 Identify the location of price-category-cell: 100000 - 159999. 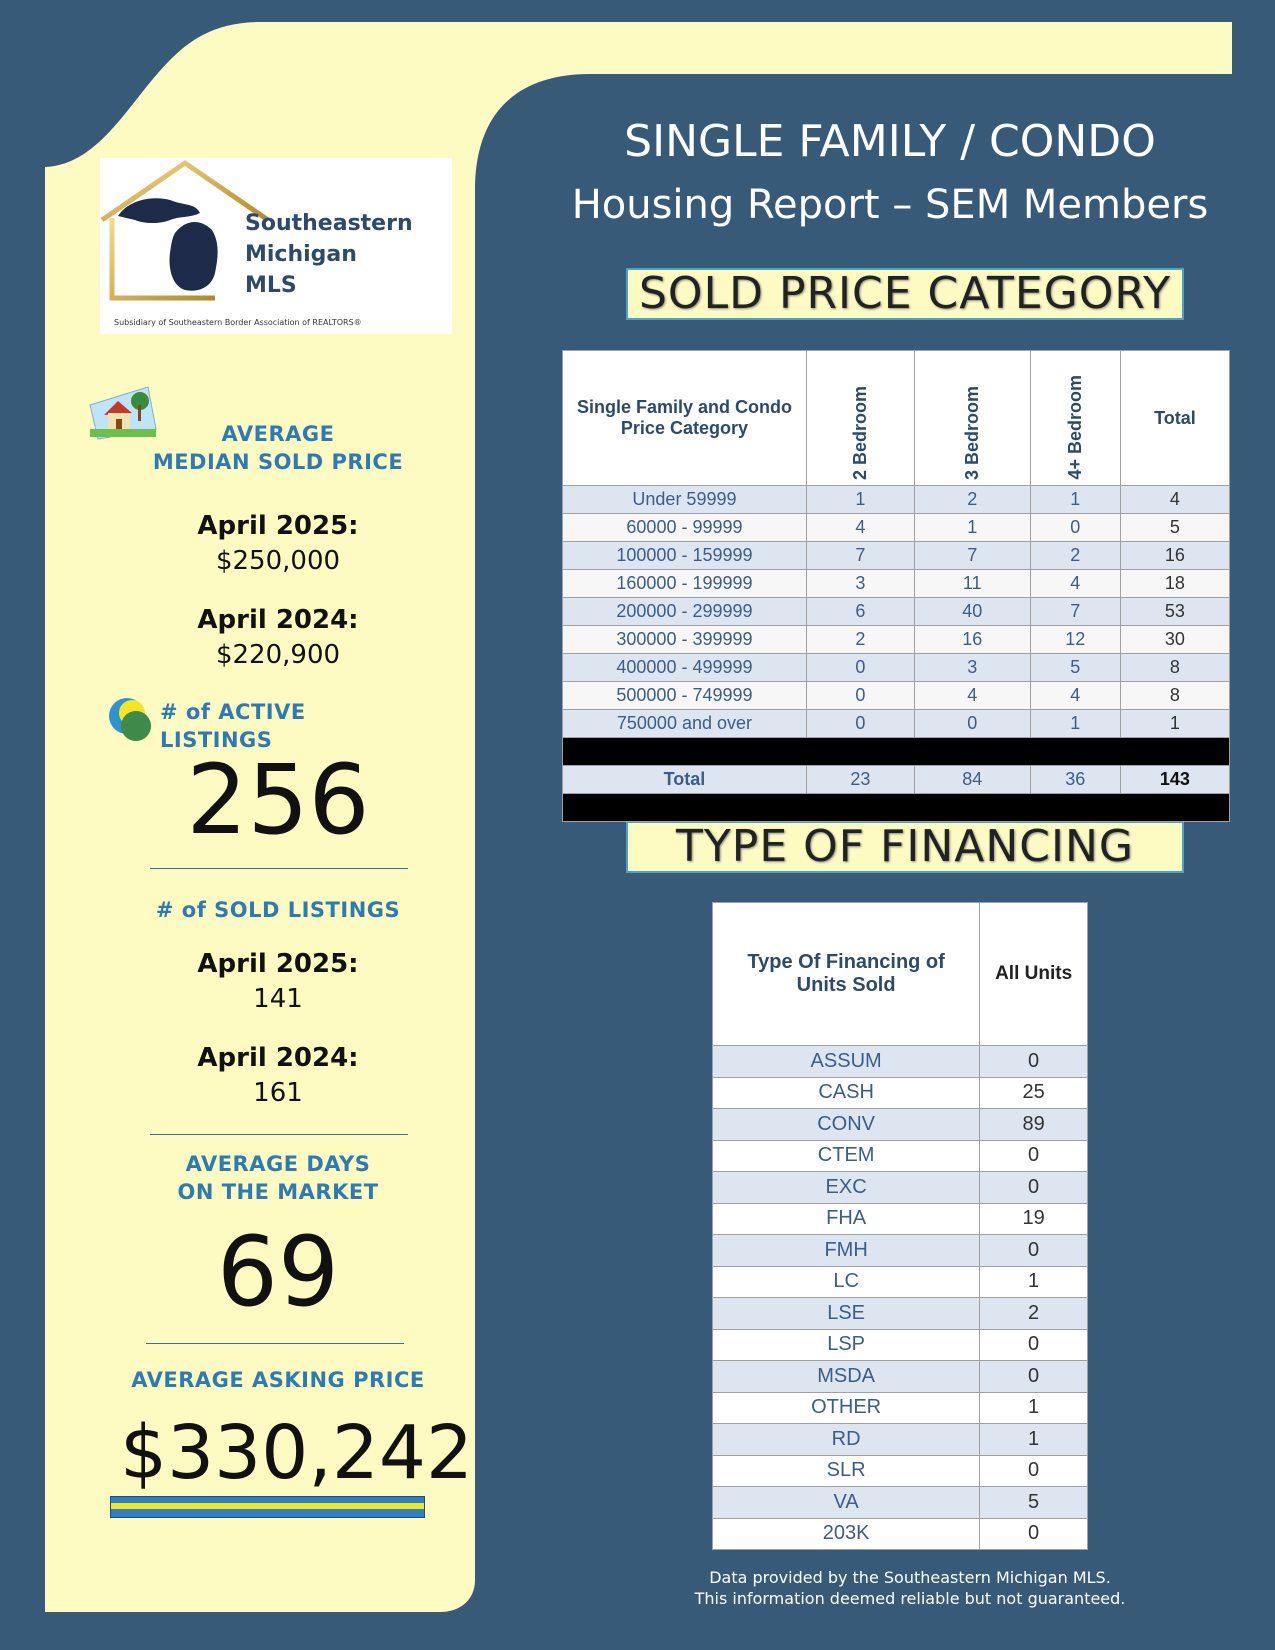
(684, 555).